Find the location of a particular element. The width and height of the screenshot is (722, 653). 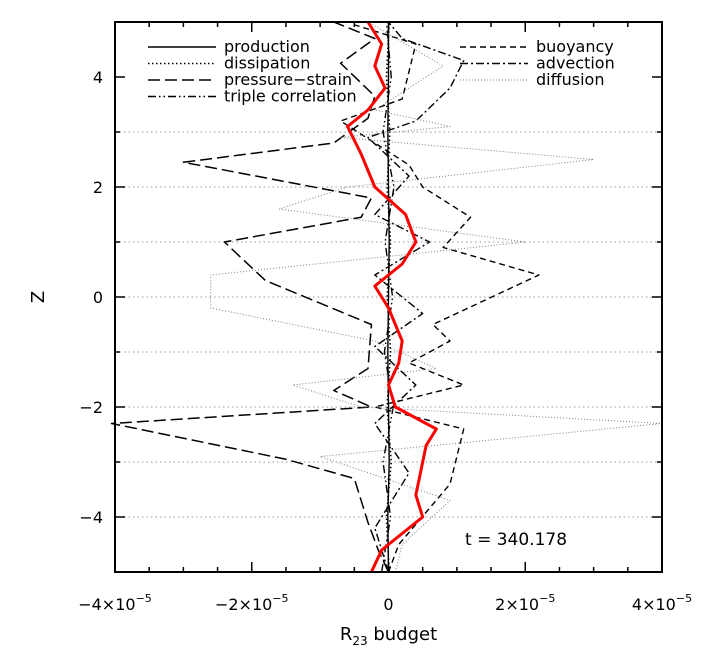

legend-label: diffusion is located at coordinates (570, 79).